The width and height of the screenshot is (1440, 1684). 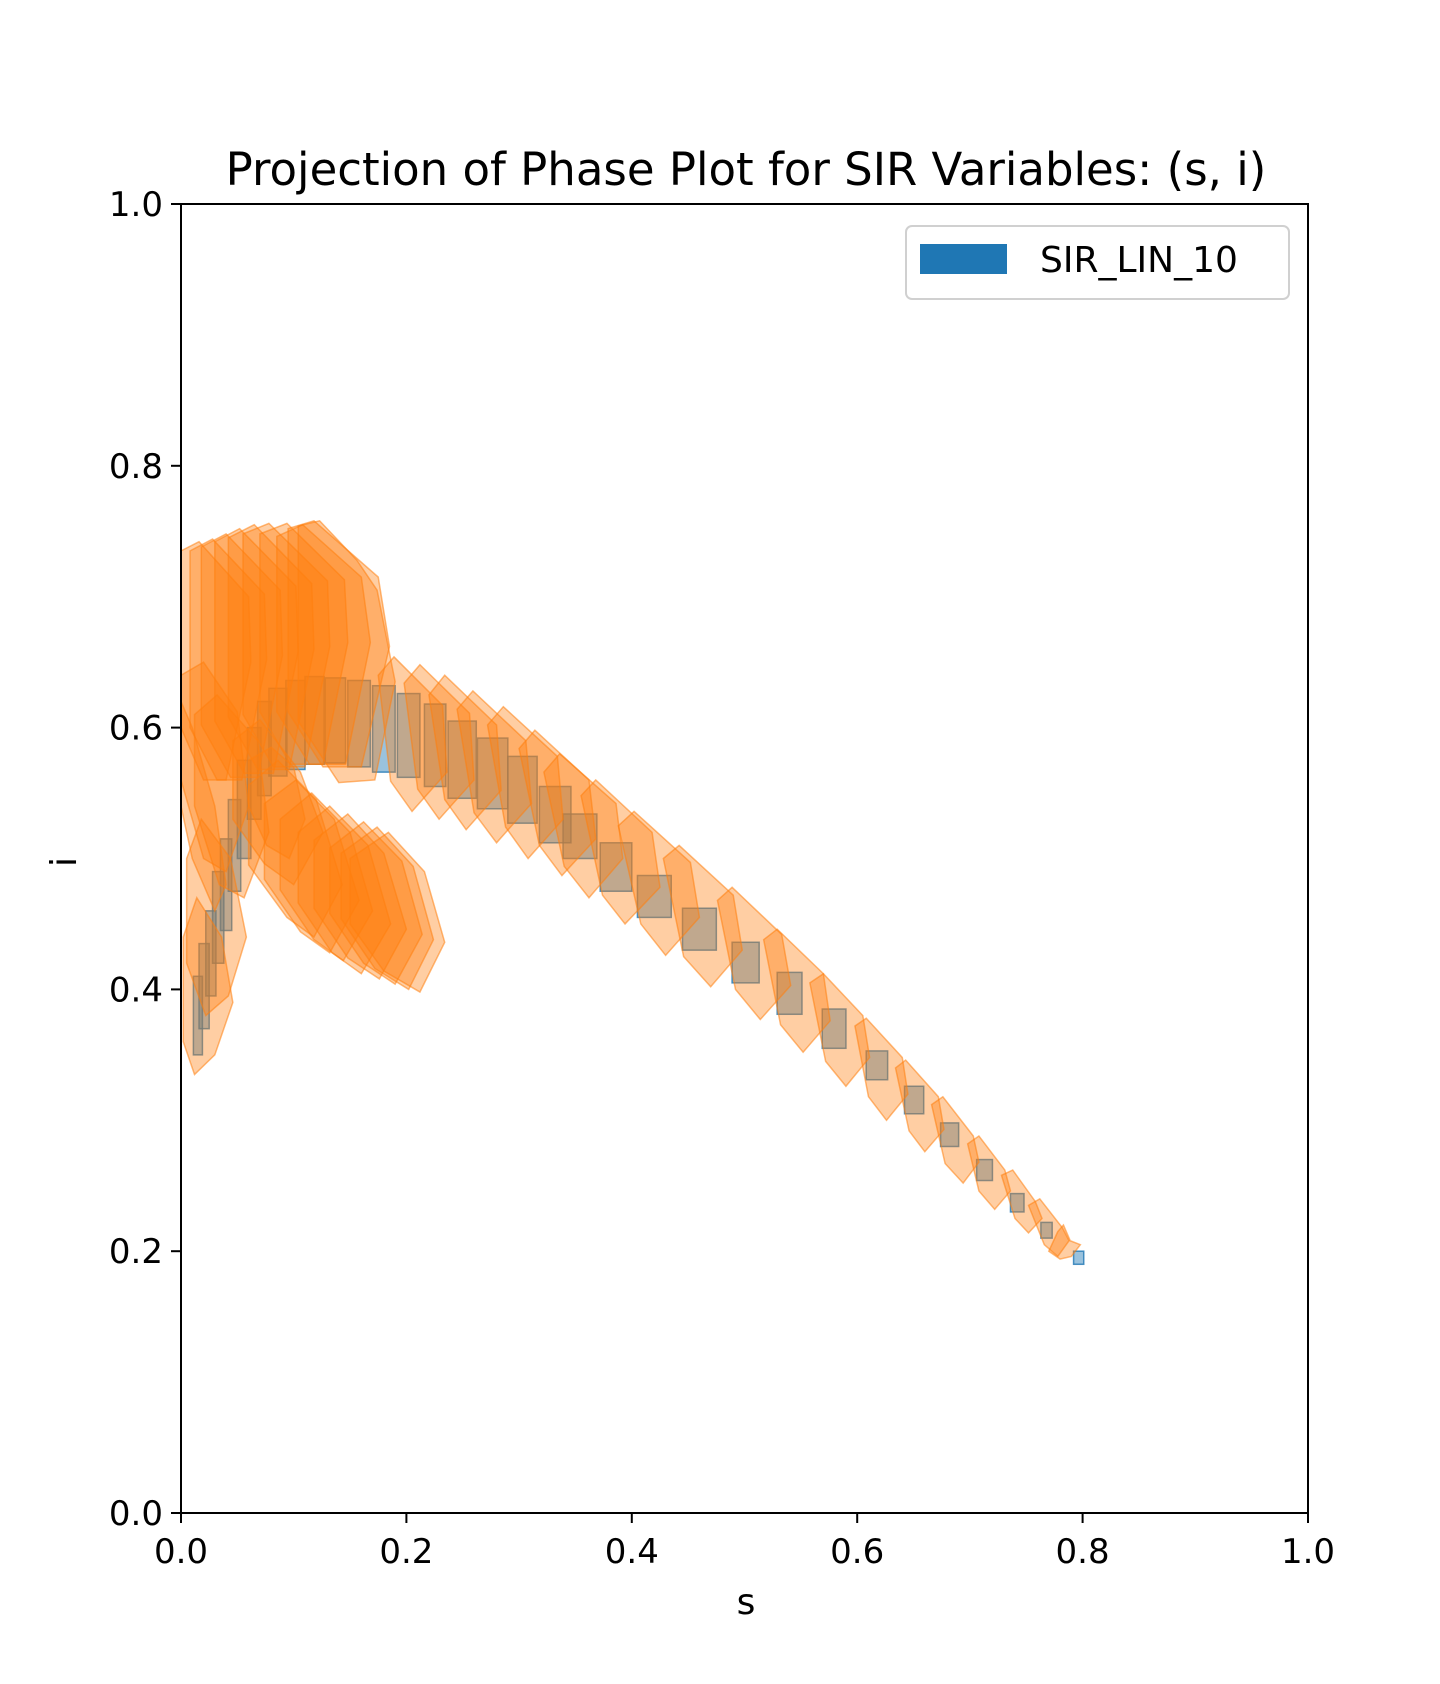 What do you see at coordinates (1308, 1552) in the screenshot?
I see `x-tick-label-5: 1.0` at bounding box center [1308, 1552].